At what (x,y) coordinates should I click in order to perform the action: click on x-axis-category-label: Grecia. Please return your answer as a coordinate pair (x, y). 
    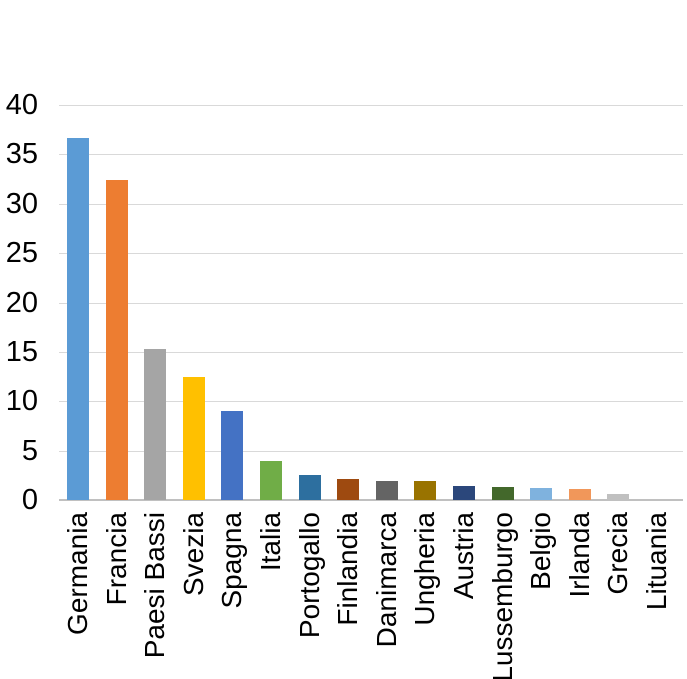
    Looking at the image, I should click on (618, 553).